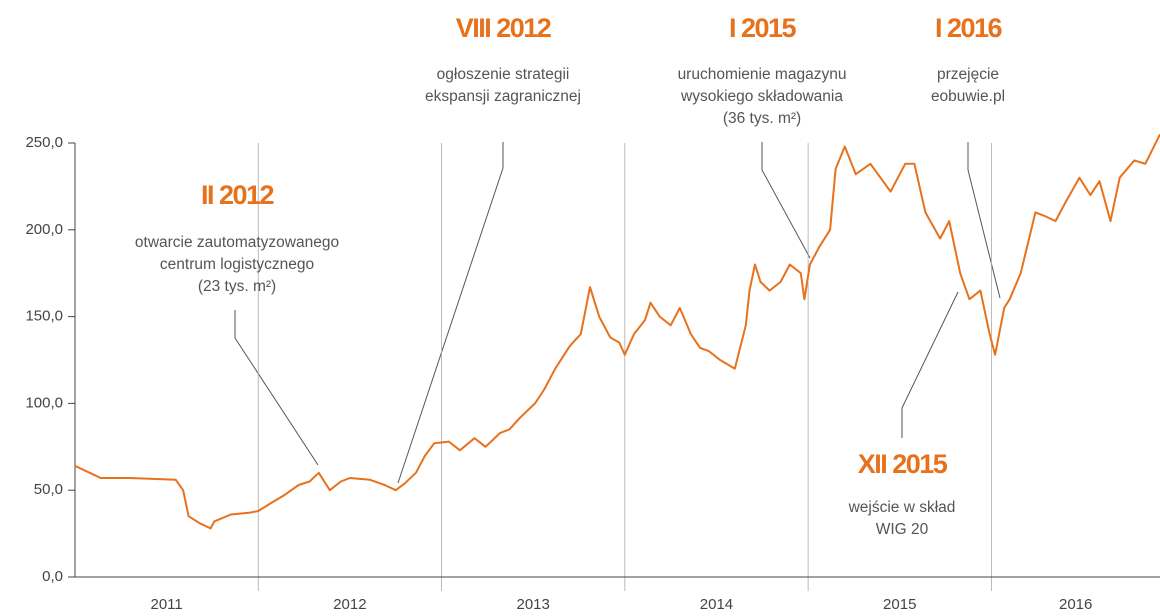  I want to click on annotation-text: WIG 20, so click(902, 529).